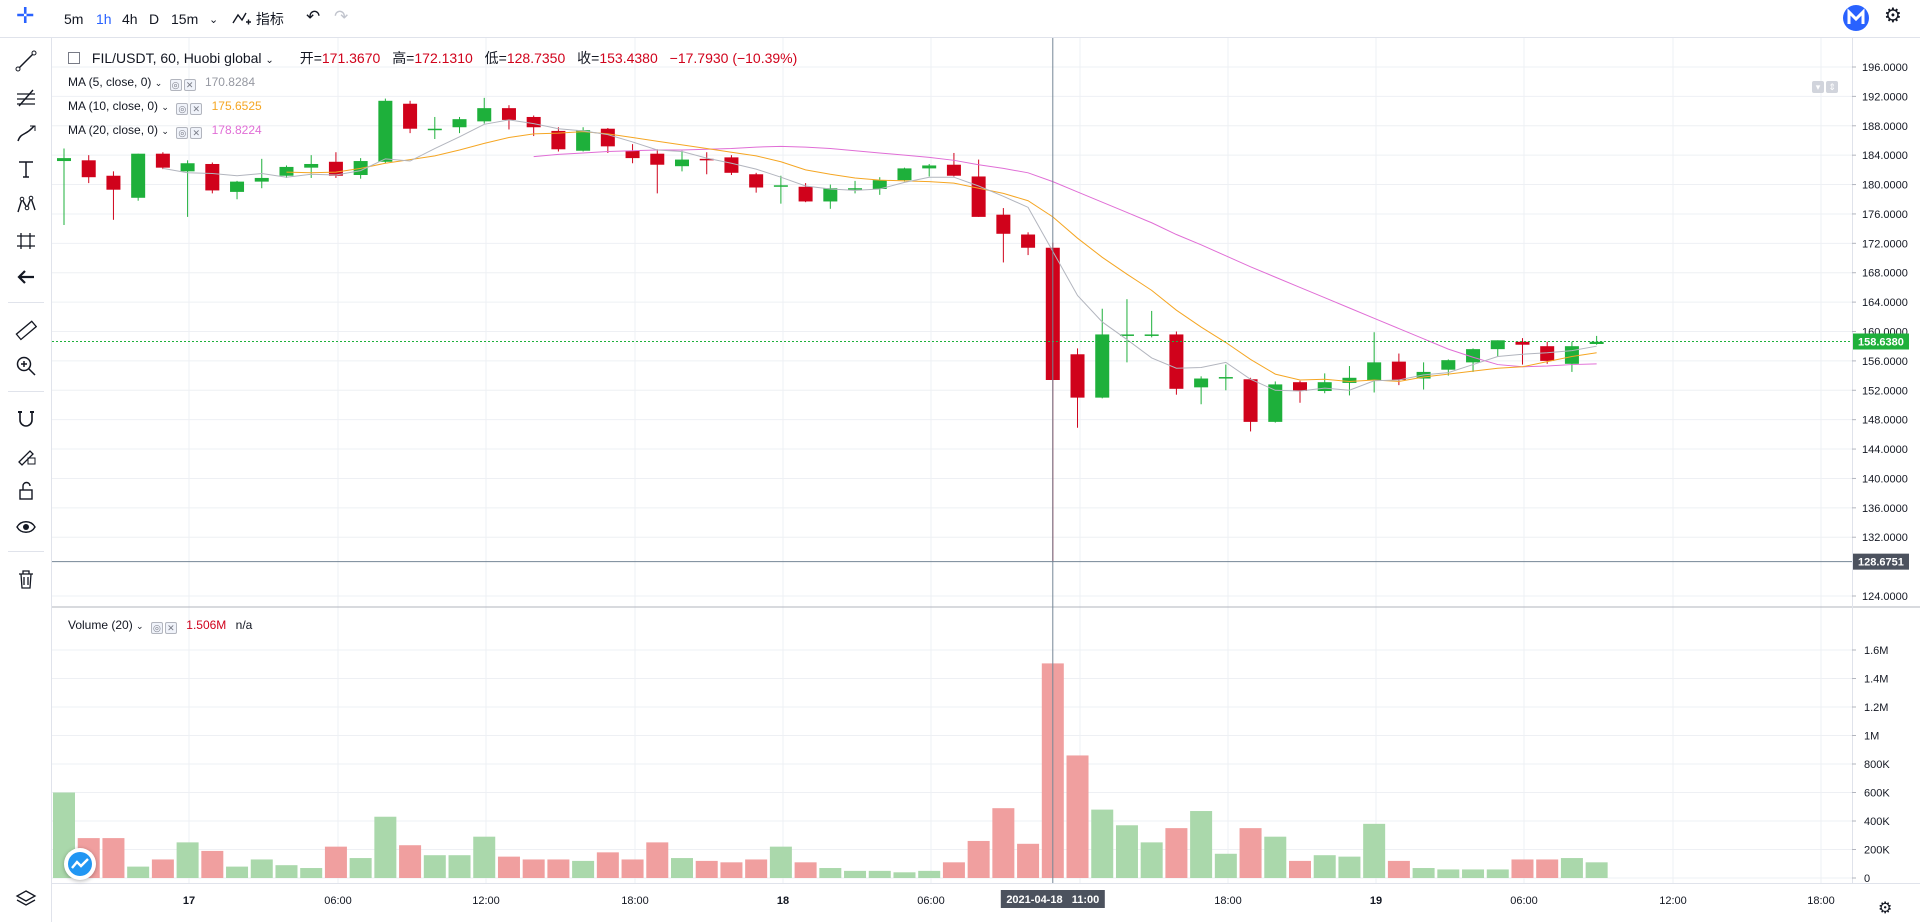 The image size is (1920, 922). I want to click on volume-chevron-icon: ⌄, so click(140, 626).